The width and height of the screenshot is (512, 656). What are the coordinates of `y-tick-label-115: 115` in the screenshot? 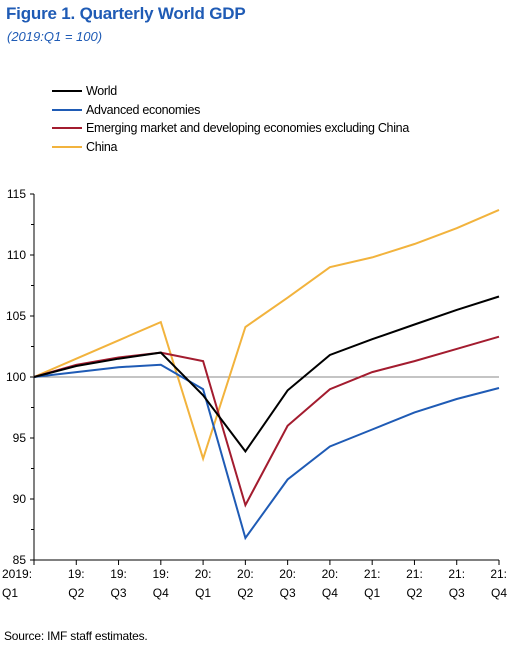 It's located at (16, 194).